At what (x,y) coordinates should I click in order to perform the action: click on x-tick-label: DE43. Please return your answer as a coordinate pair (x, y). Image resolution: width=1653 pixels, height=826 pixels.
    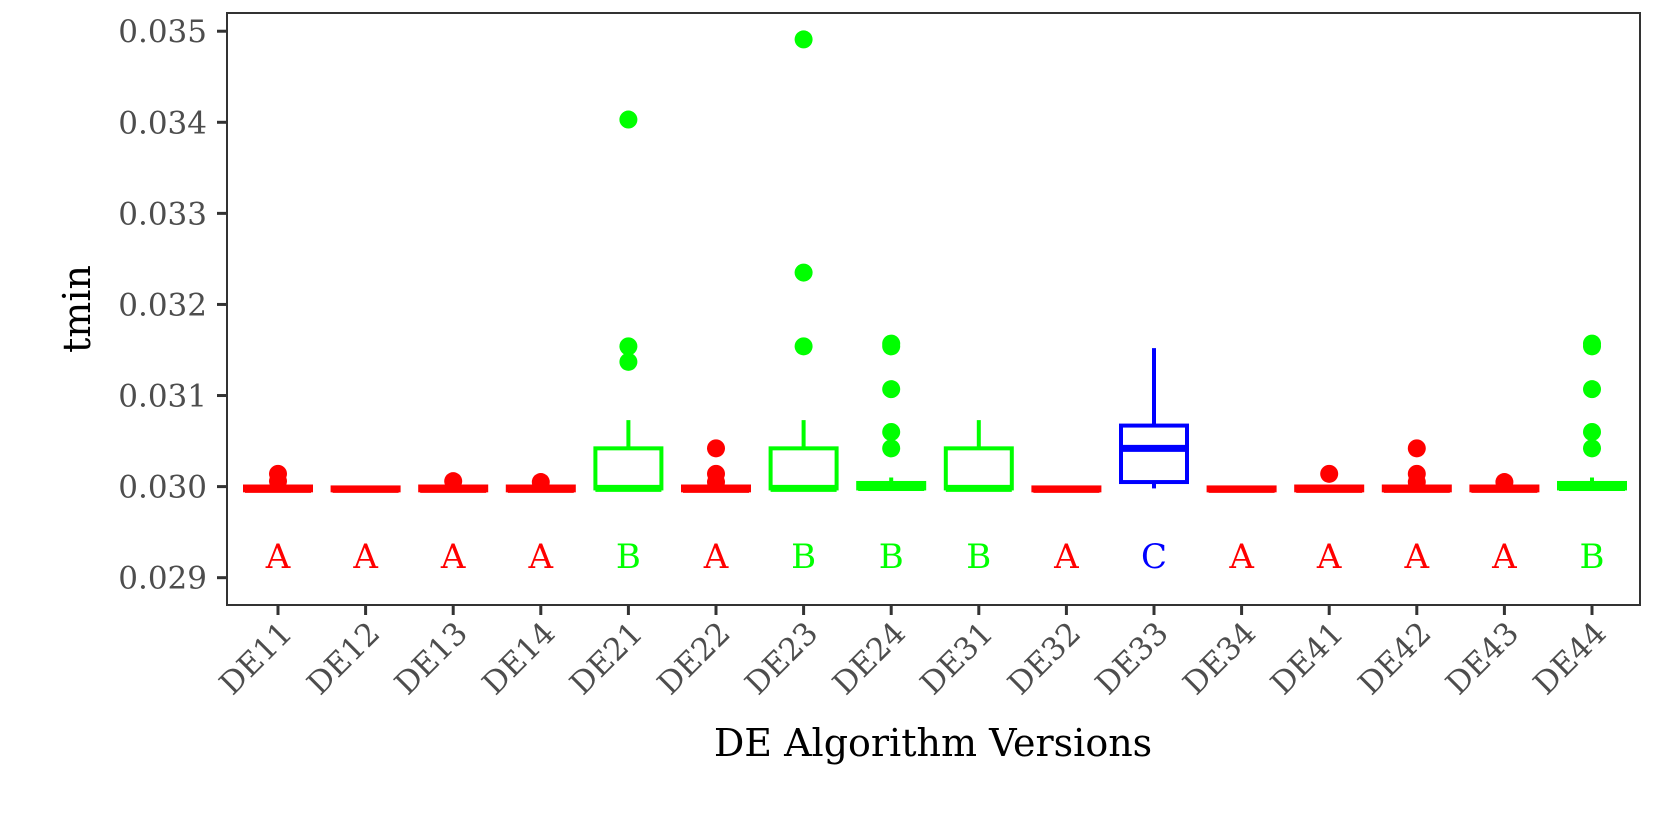
    Looking at the image, I should click on (1482, 658).